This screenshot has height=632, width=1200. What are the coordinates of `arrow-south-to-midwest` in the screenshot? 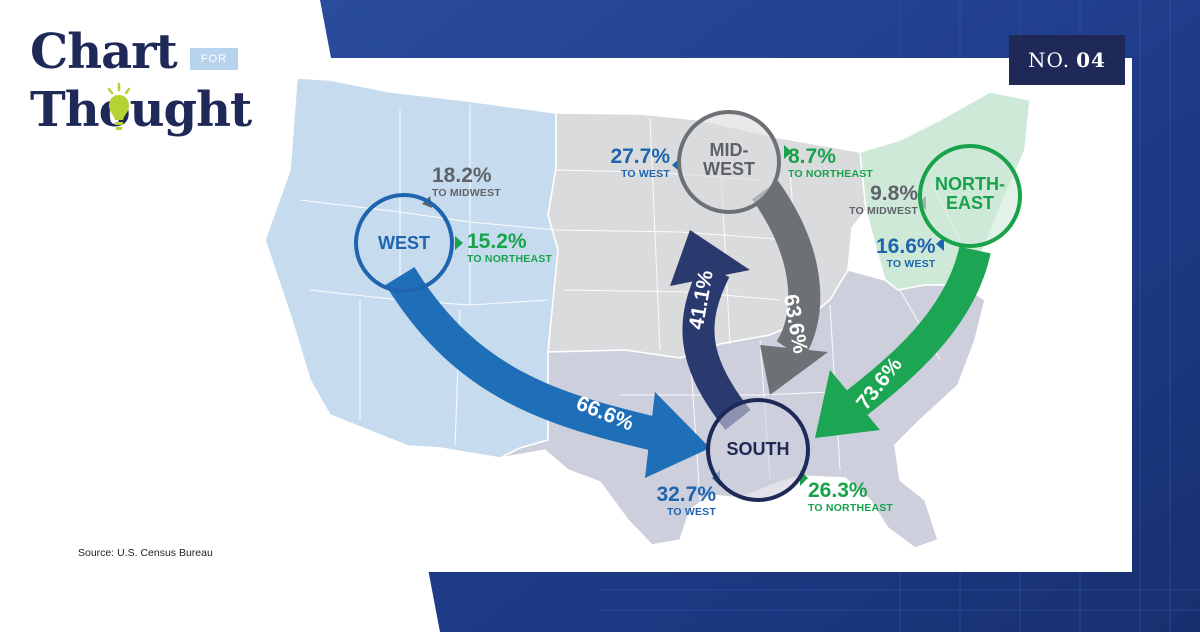 It's located at (716, 346).